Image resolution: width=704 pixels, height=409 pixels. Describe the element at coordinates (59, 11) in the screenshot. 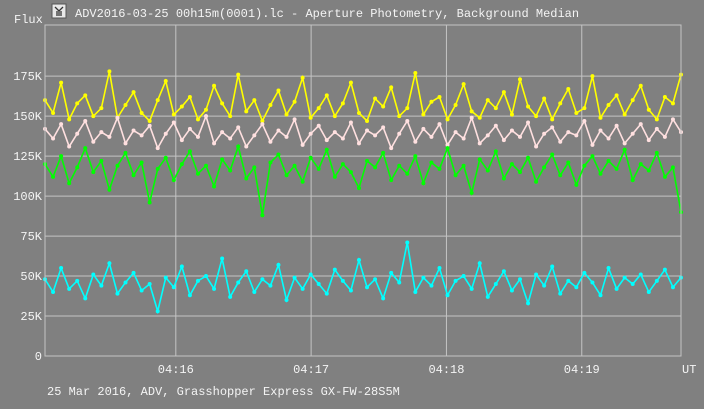

I see `app-icon` at that location.